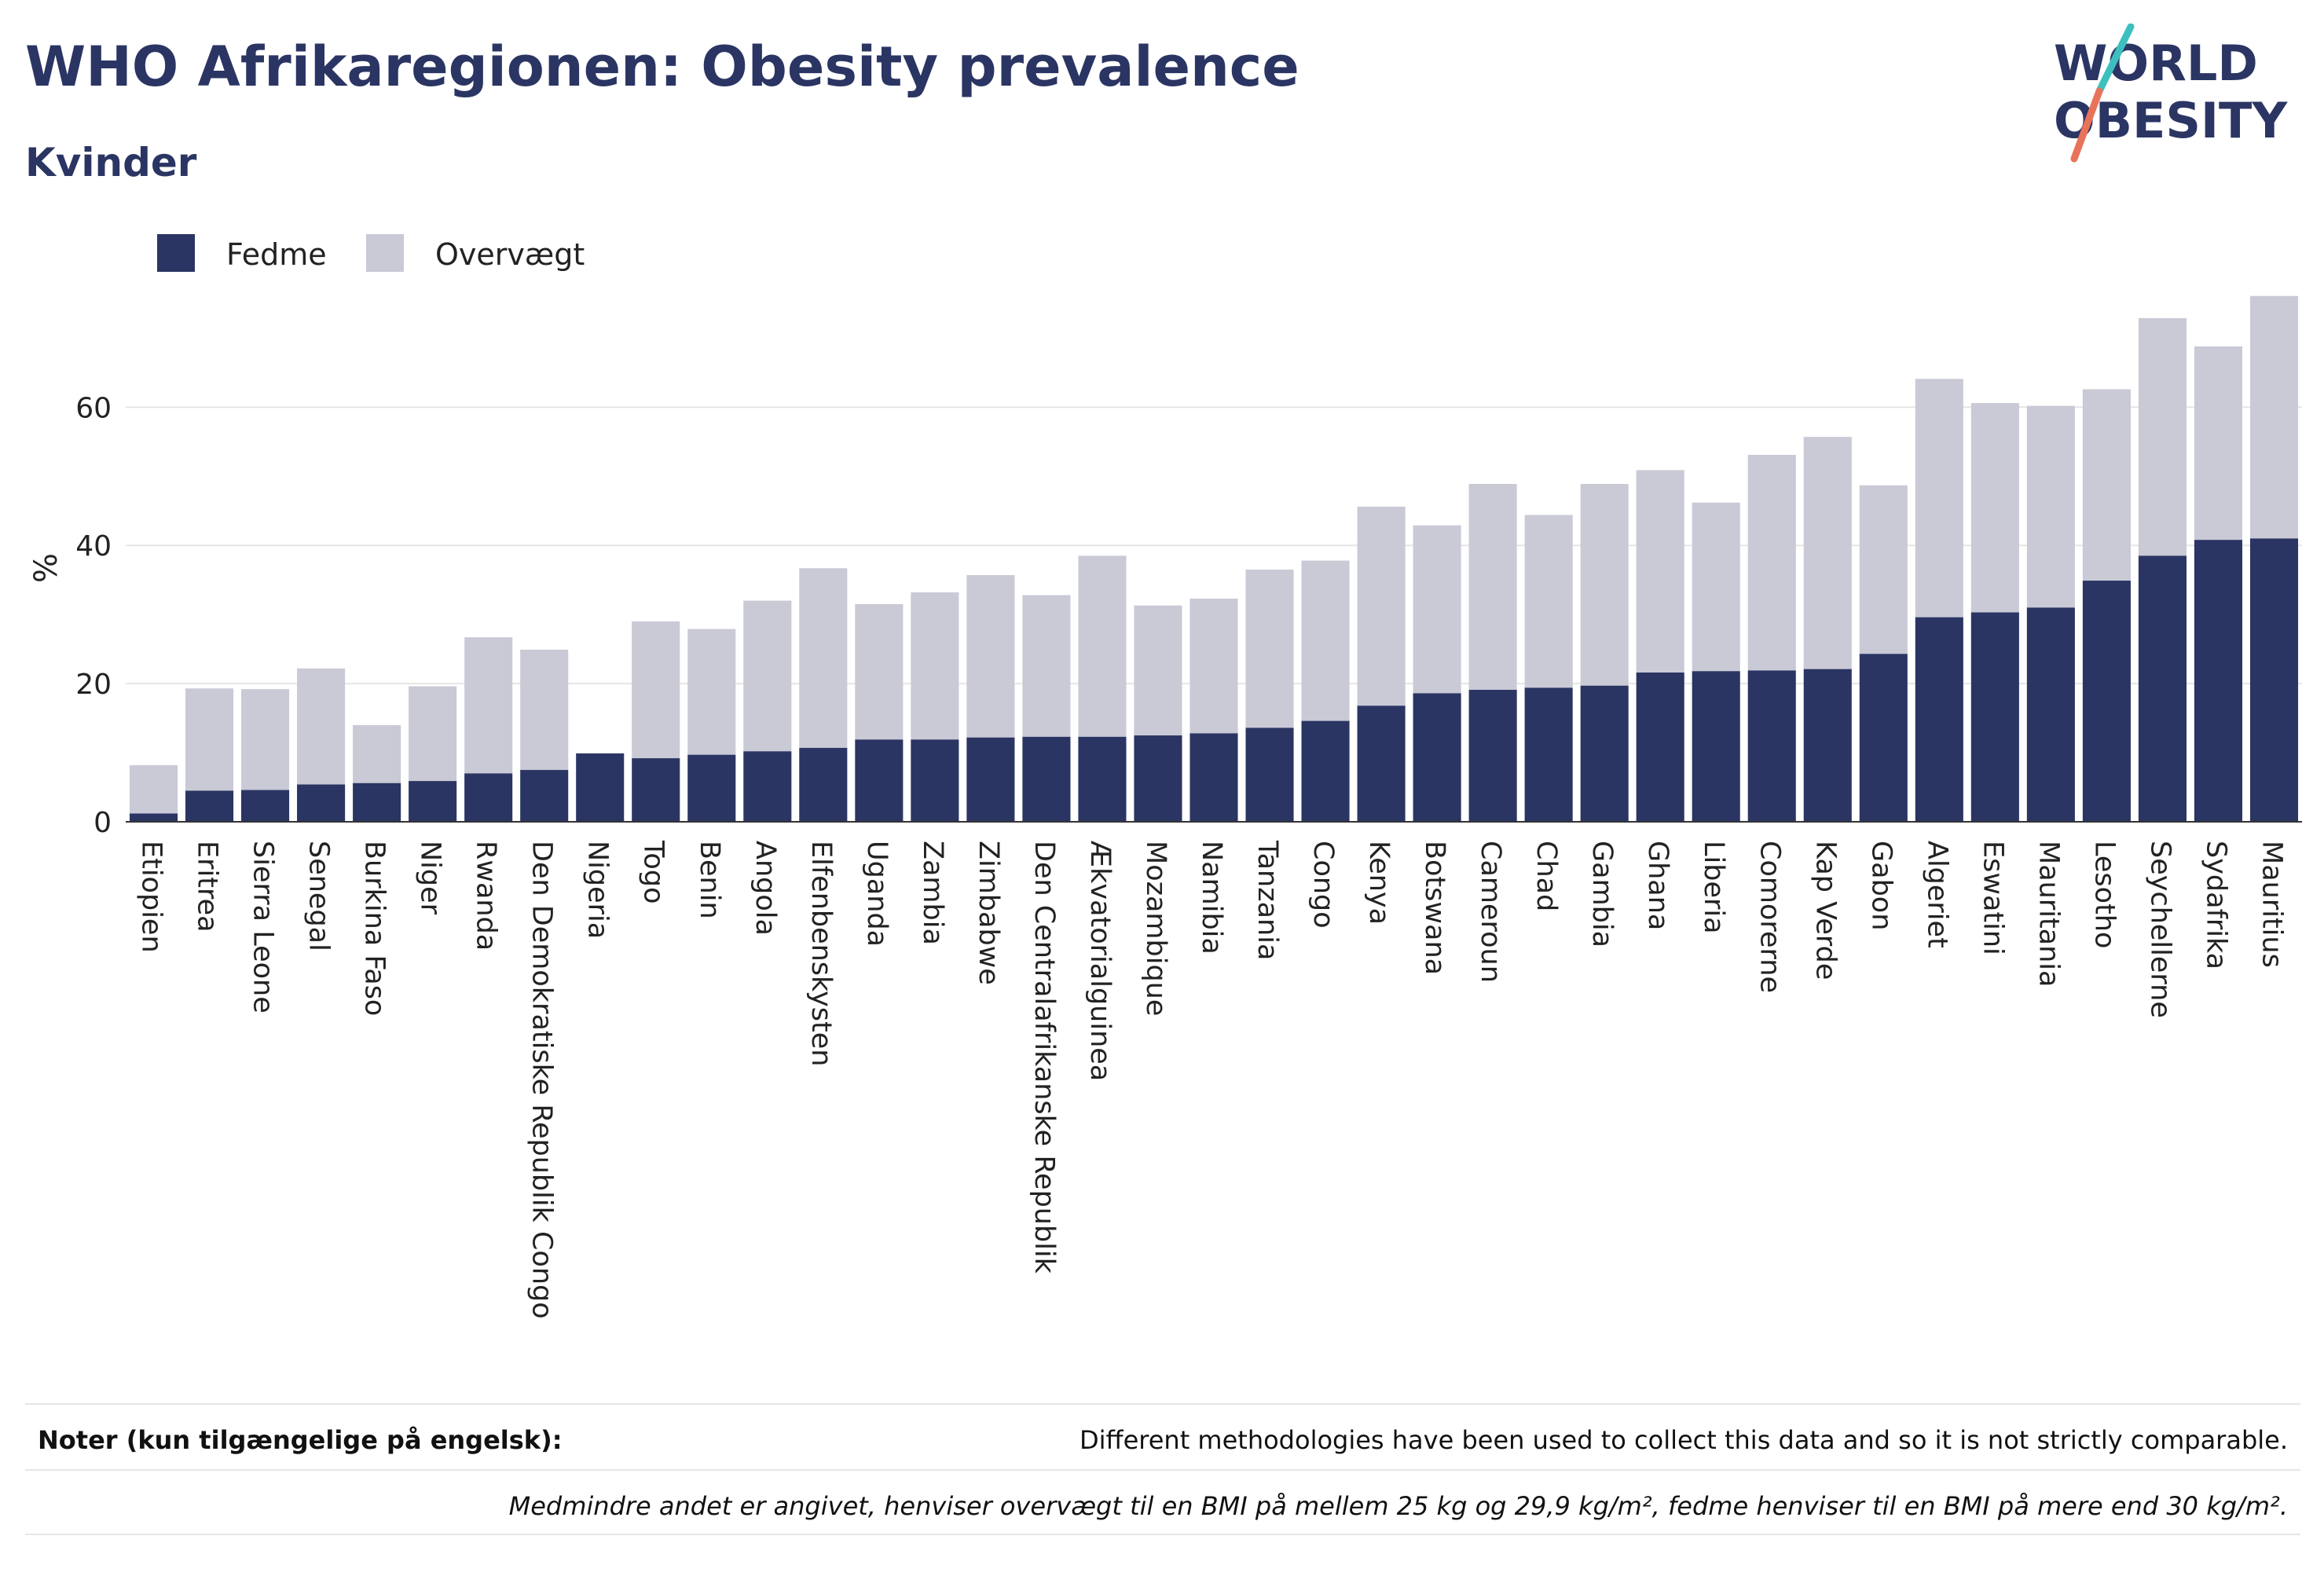 Image resolution: width=2324 pixels, height=1576 pixels. What do you see at coordinates (385, 253) in the screenshot?
I see `legend-swatch-overvaegt` at bounding box center [385, 253].